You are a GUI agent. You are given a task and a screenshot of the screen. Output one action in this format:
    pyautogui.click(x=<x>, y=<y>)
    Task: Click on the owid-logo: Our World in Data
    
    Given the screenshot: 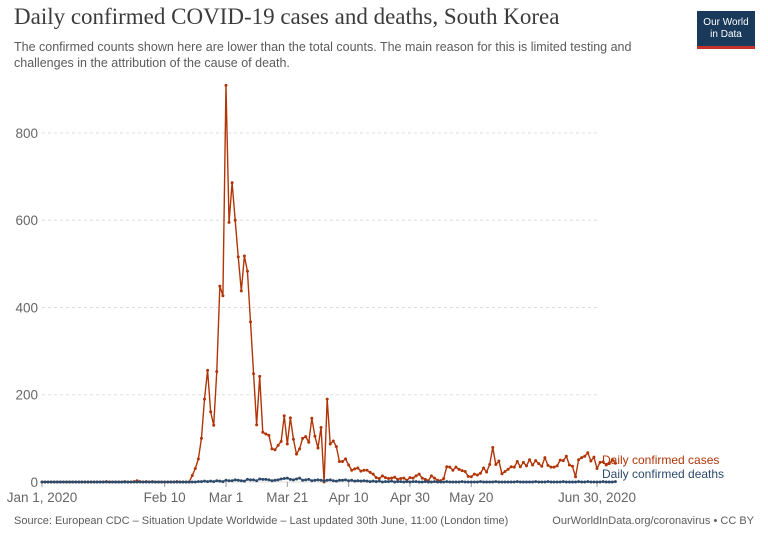 What is the action you would take?
    pyautogui.click(x=726, y=30)
    